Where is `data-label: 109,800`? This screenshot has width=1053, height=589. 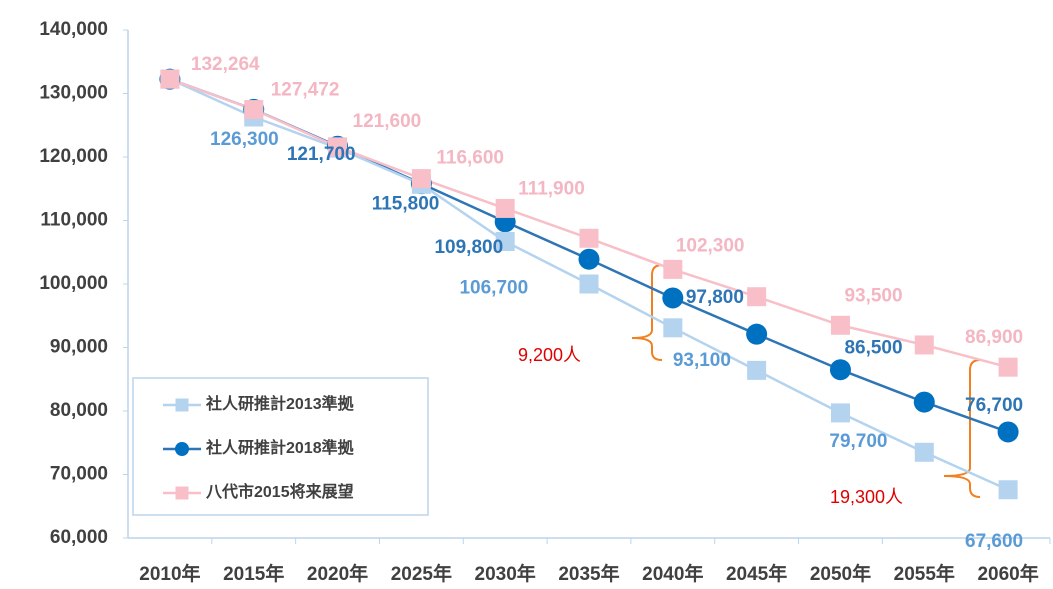 data-label: 109,800 is located at coordinates (468, 247).